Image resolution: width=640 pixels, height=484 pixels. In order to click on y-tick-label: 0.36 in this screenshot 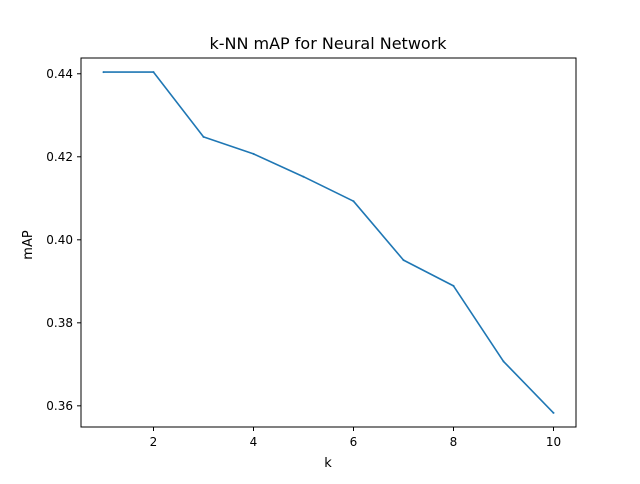, I will do `click(59, 406)`.